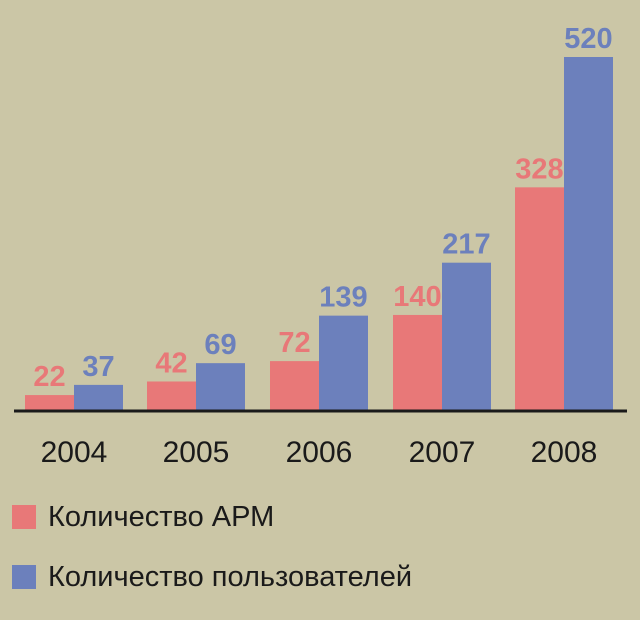  What do you see at coordinates (322, 517) in the screenshot?
I see `legend-item-arm: Количество АРМ` at bounding box center [322, 517].